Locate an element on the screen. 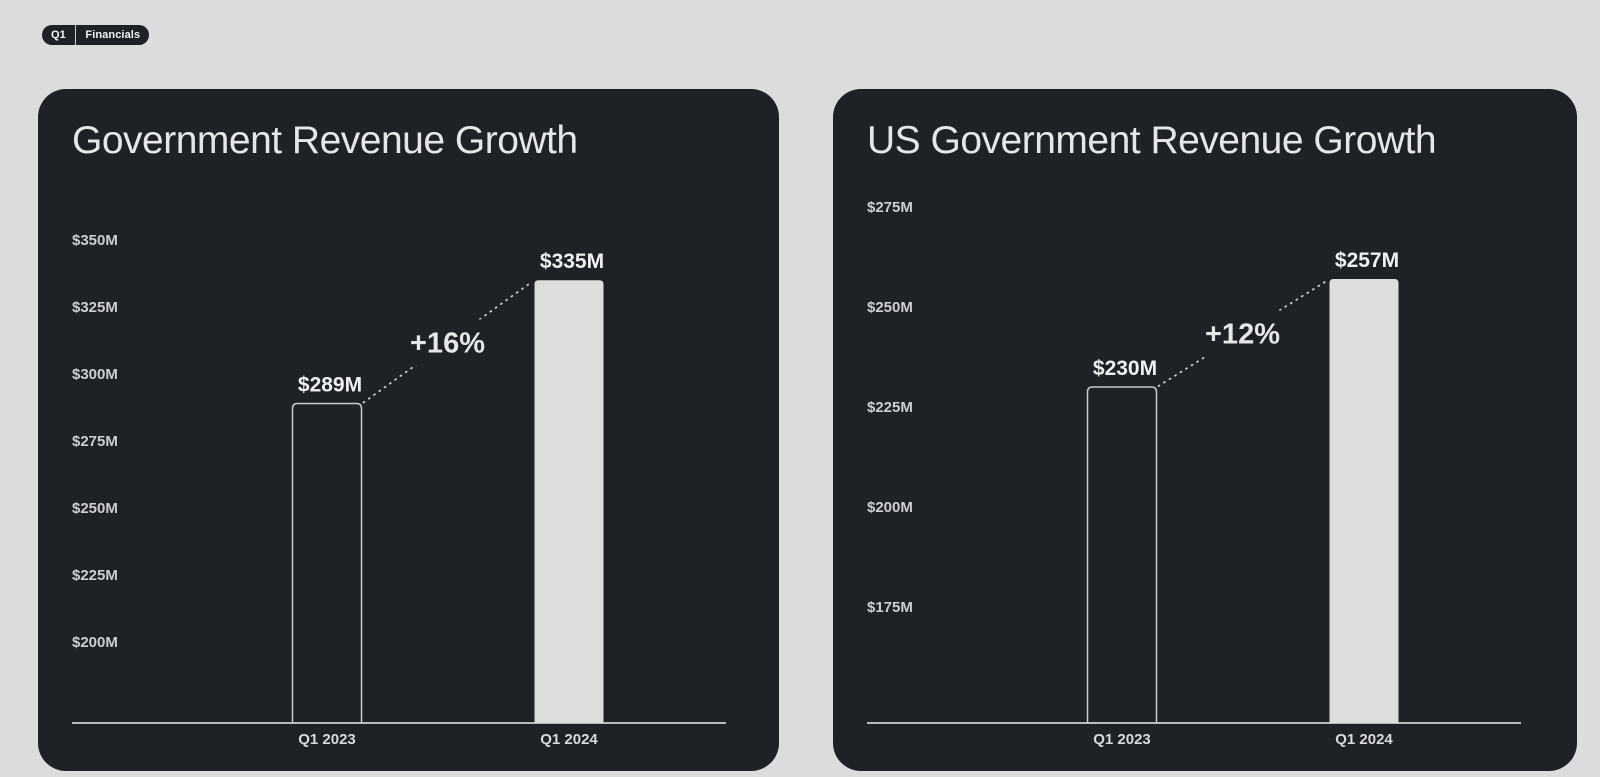 This screenshot has width=1600, height=777. quarter-financials-badge: Q1 Financials is located at coordinates (96, 35).